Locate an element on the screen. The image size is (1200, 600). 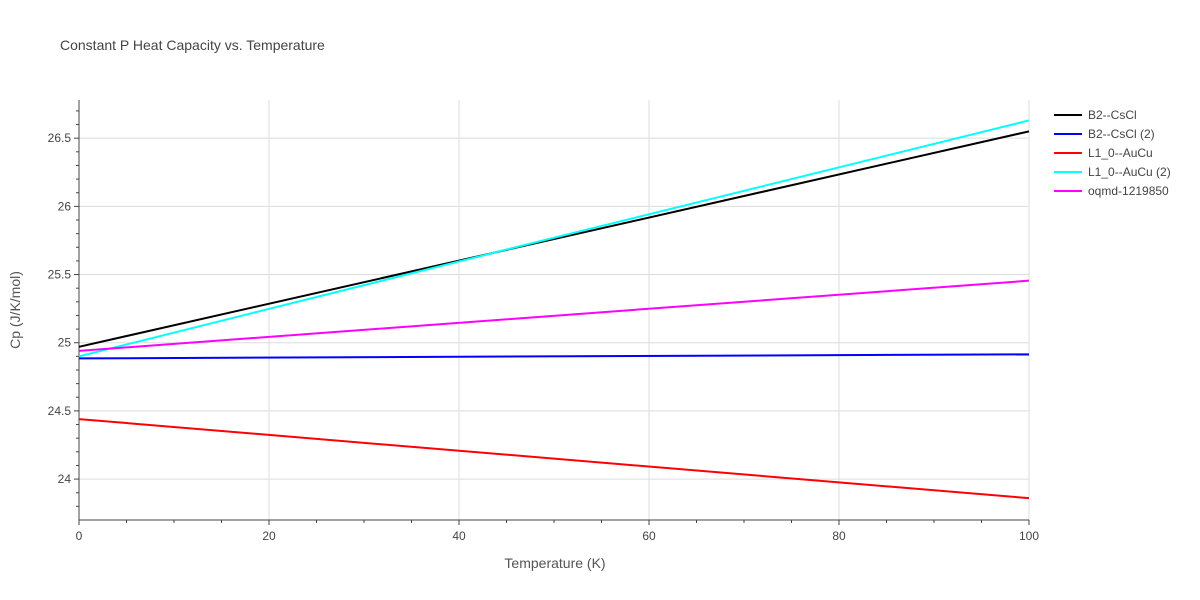
legend-label: oqmd-1219850 is located at coordinates (1128, 191).